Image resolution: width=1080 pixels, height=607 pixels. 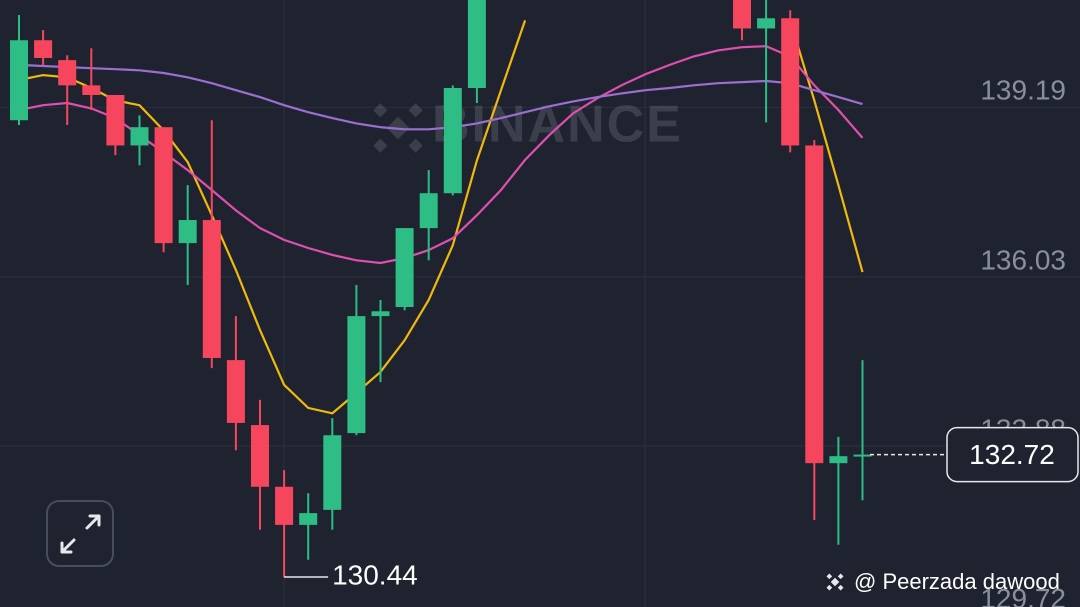 I want to click on expand-button, so click(x=80, y=533).